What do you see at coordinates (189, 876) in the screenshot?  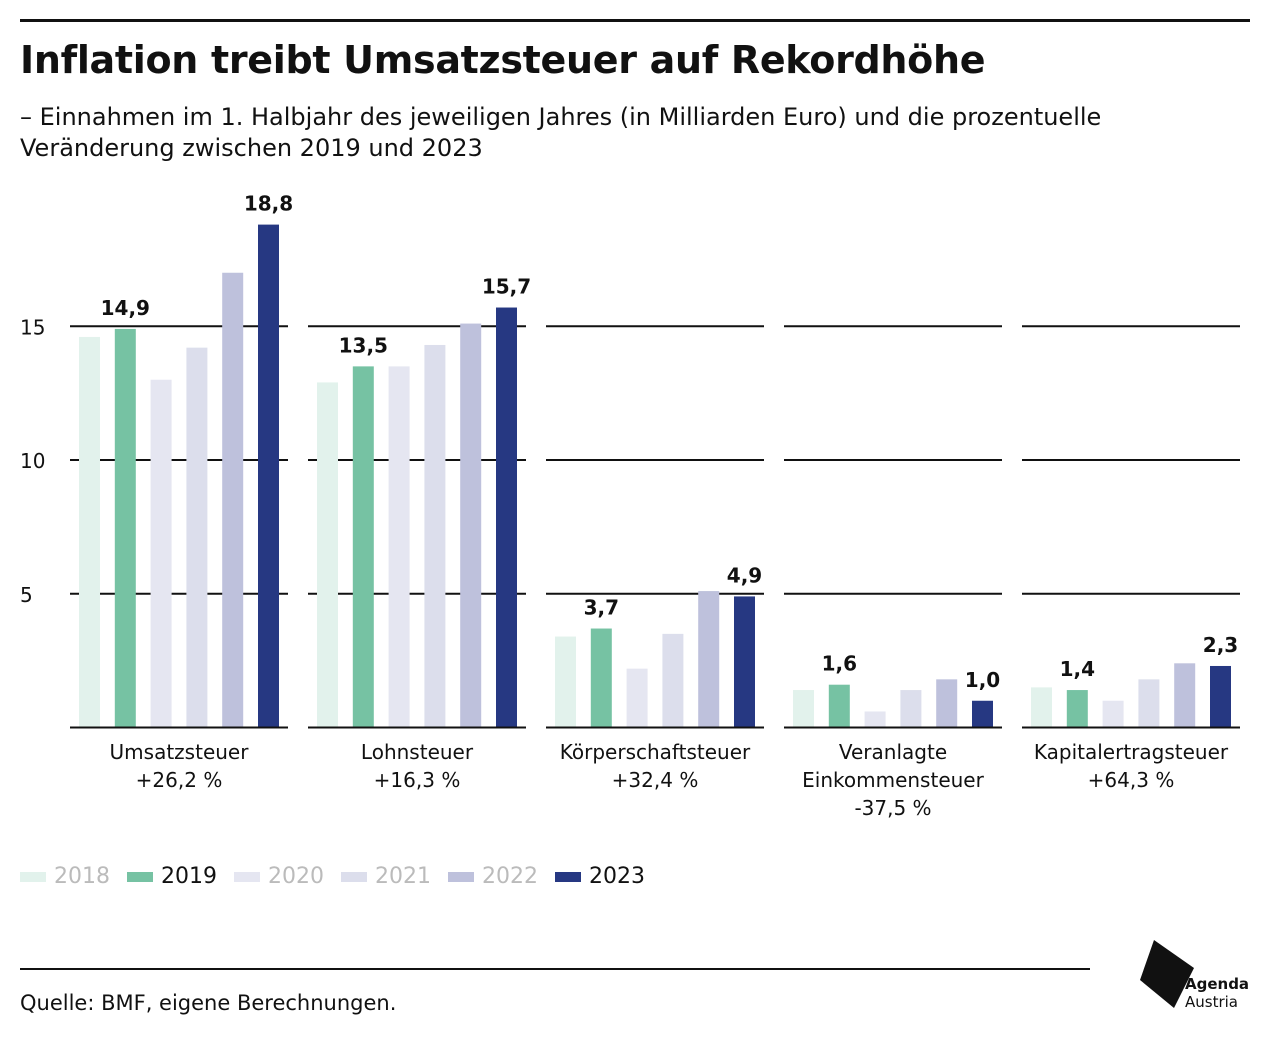 I see `legend-label: 2019` at bounding box center [189, 876].